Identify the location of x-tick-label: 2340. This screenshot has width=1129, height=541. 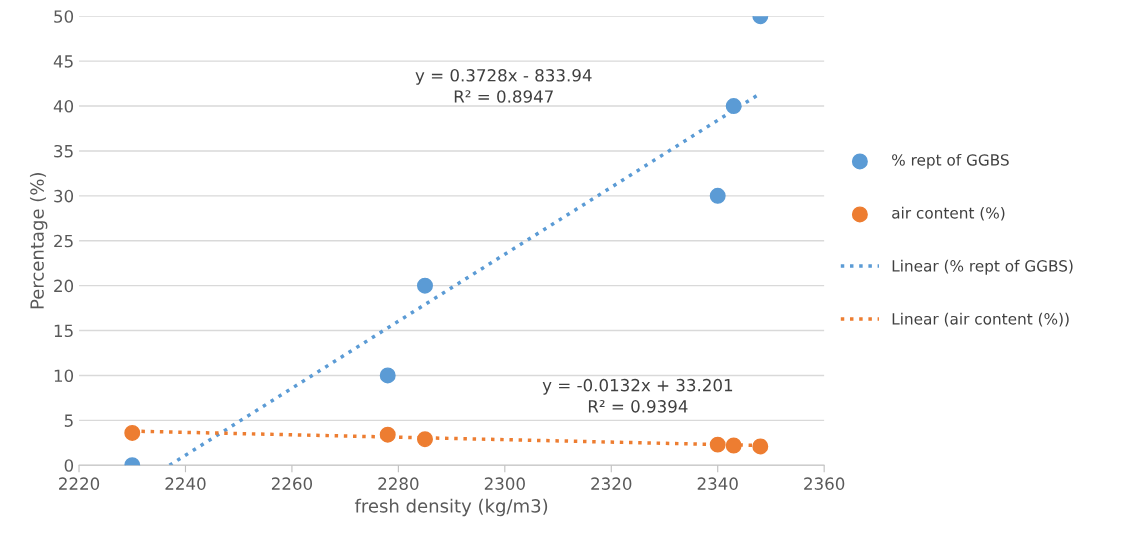
(717, 483).